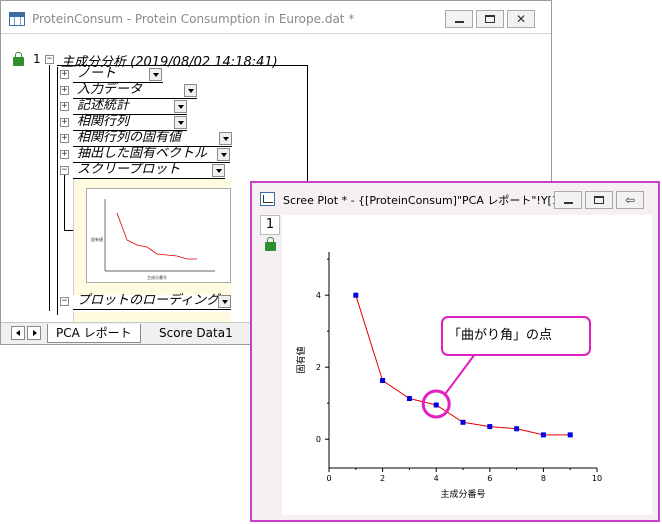 The height and width of the screenshot is (524, 662). I want to click on plot-lock-icon, so click(270, 244).